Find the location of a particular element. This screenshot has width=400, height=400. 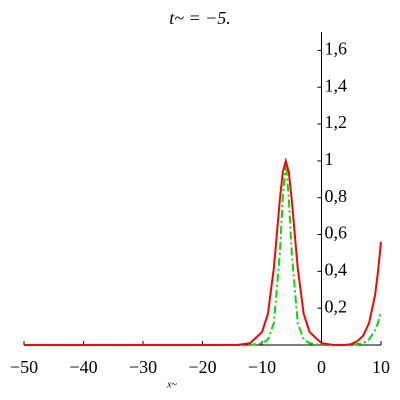

y-tick-label: 1,2 is located at coordinates (336, 122).